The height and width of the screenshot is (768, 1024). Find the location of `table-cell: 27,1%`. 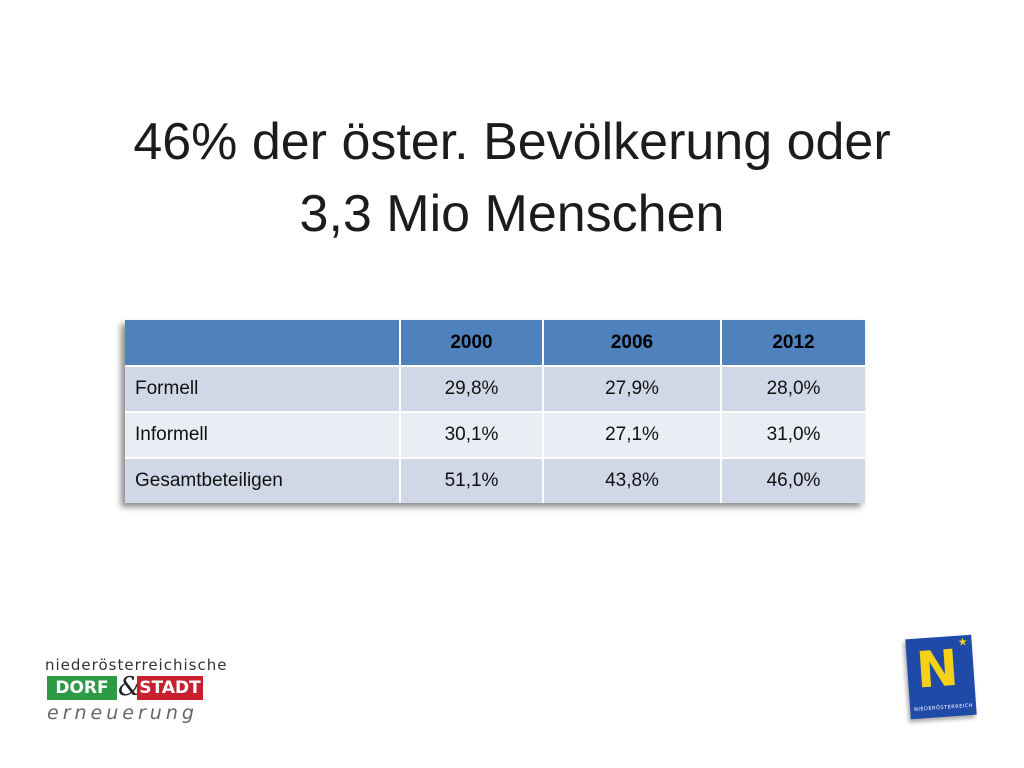

table-cell: 27,1% is located at coordinates (632, 434).